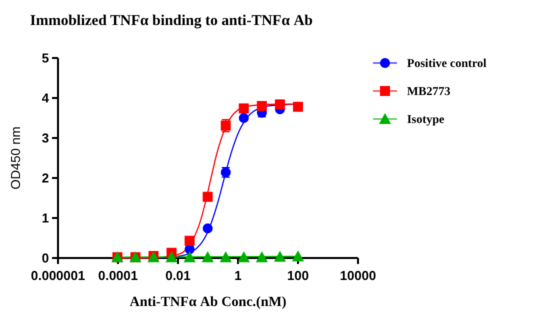 This screenshot has width=537, height=325. I want to click on x-tick-label: 0.01, so click(178, 275).